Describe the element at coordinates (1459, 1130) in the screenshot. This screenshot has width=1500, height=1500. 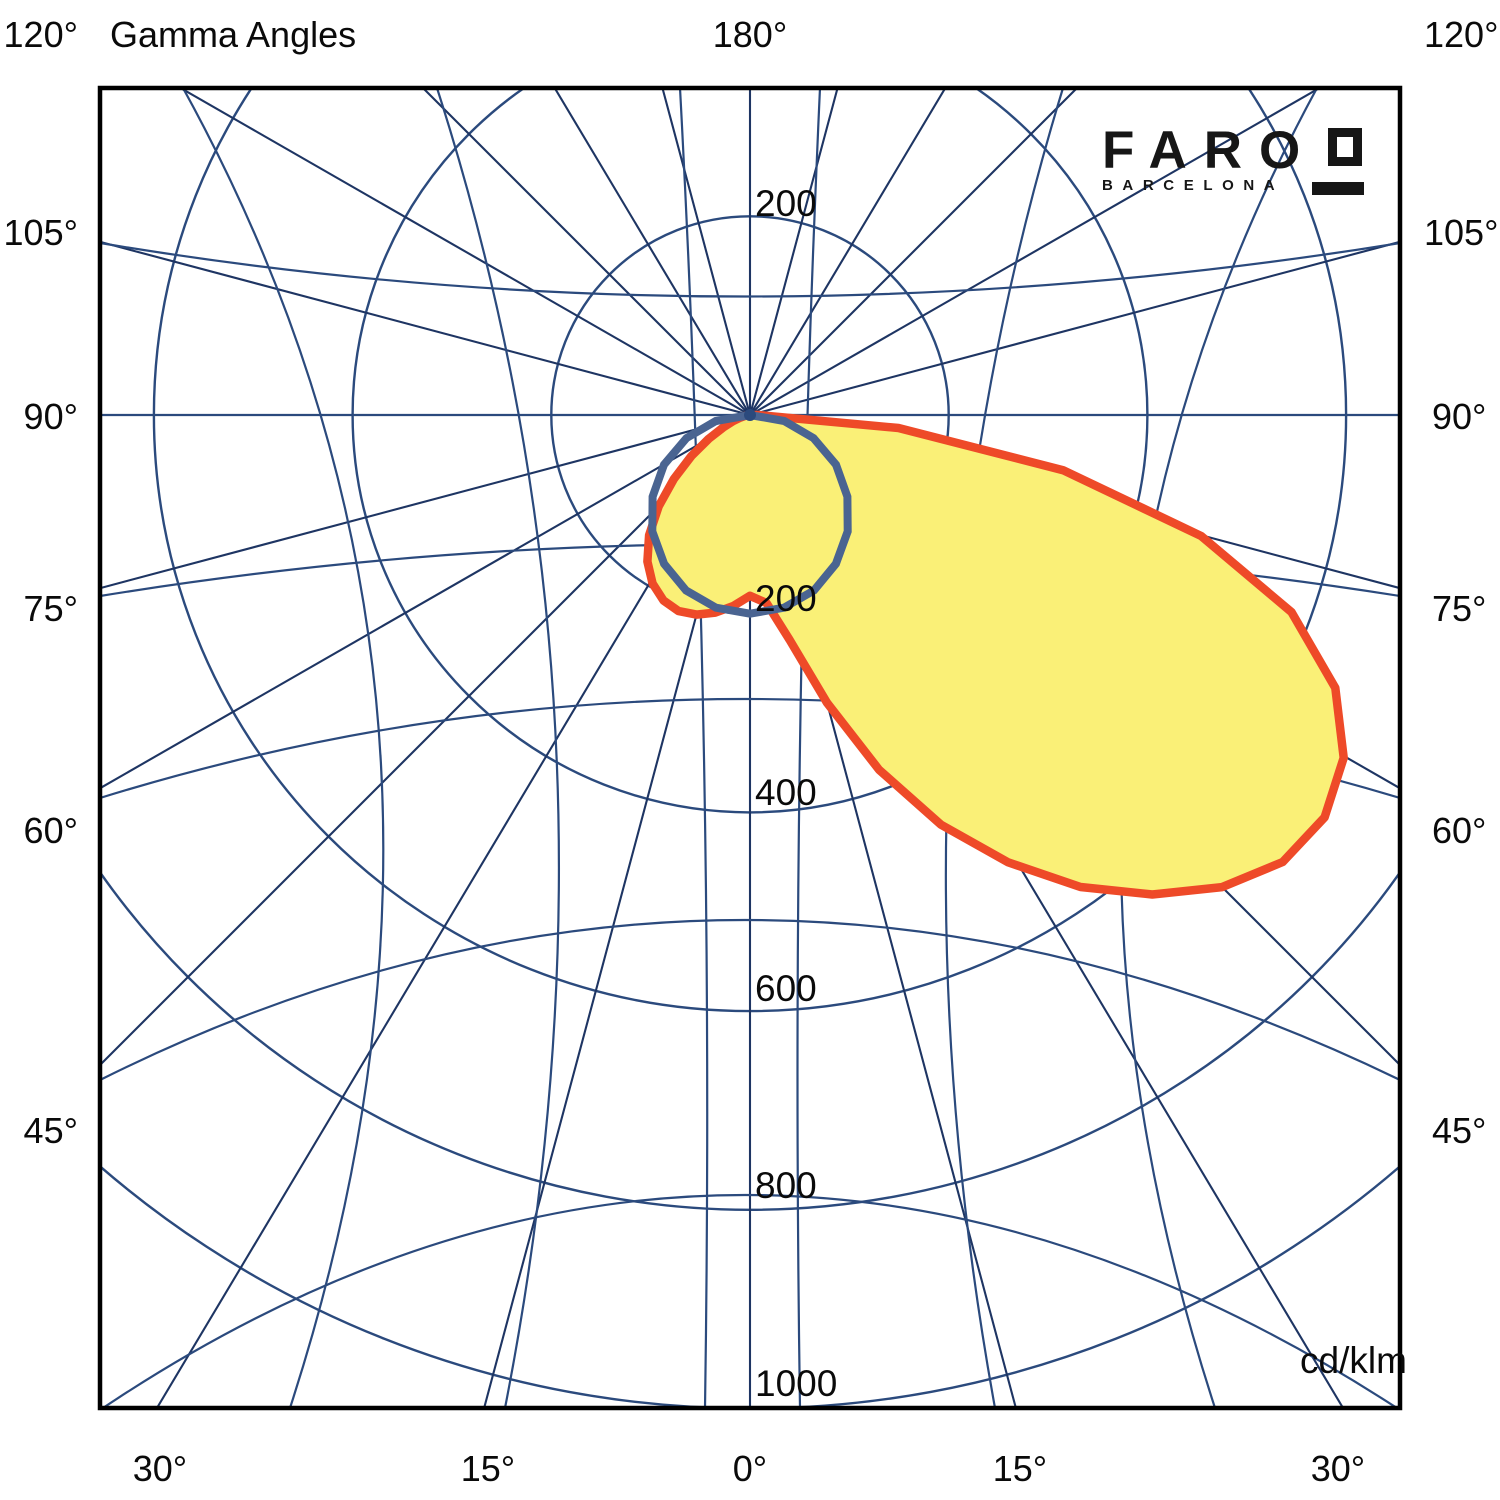
I see `axis-label-right-45: 45°` at that location.